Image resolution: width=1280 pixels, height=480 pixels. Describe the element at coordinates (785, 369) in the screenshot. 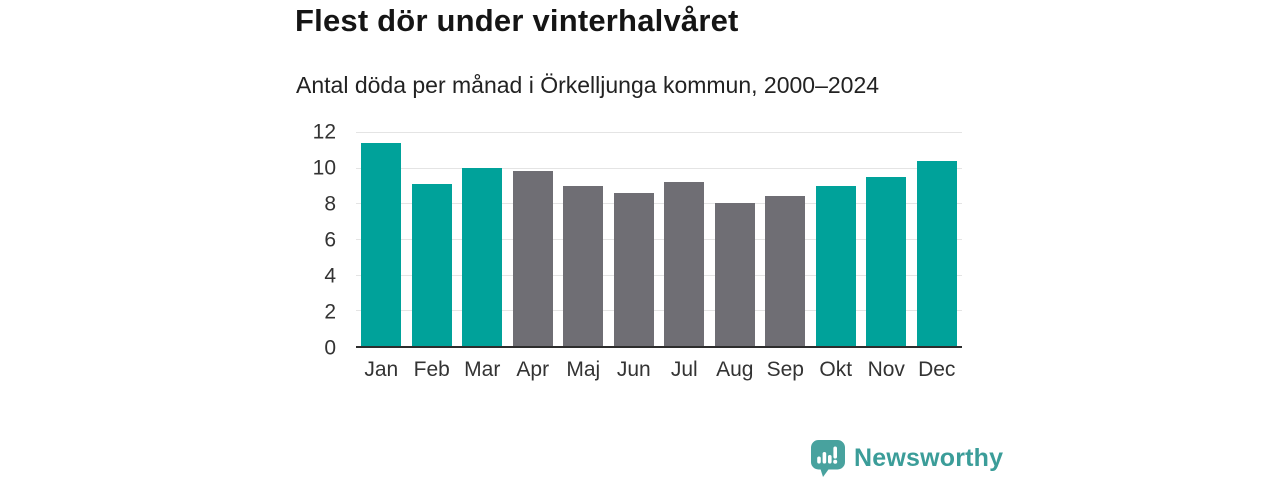

I see `x-tick-label: Sep` at that location.